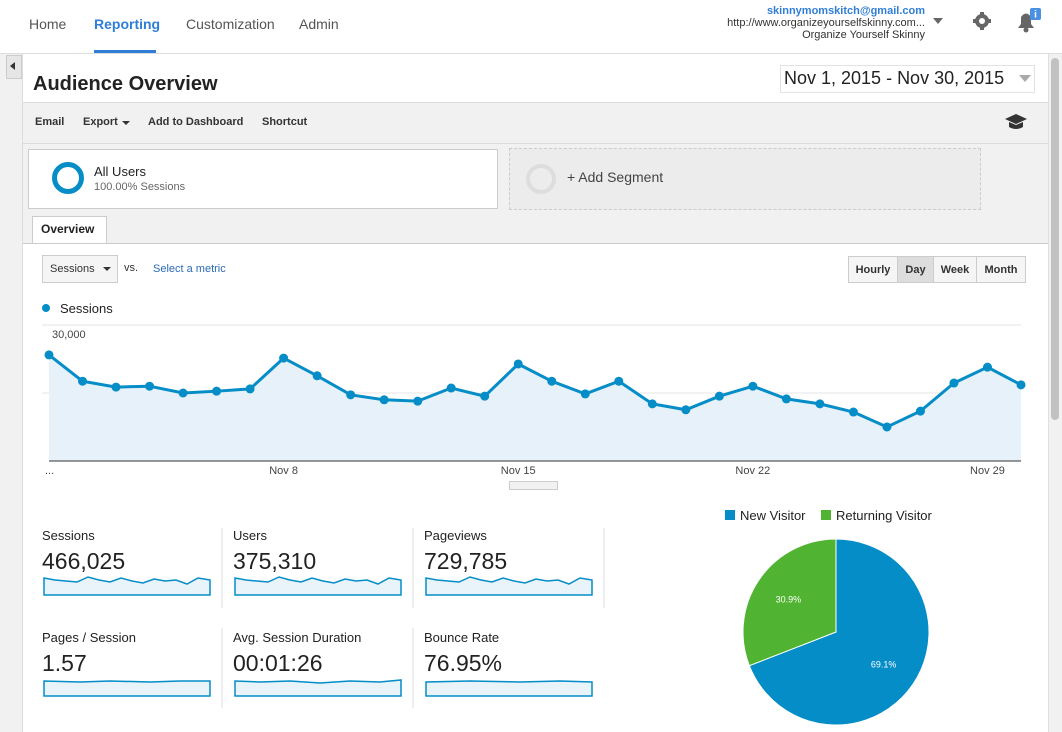 This screenshot has height=732, width=1062. What do you see at coordinates (230, 24) in the screenshot?
I see `nav-customization: Customization` at bounding box center [230, 24].